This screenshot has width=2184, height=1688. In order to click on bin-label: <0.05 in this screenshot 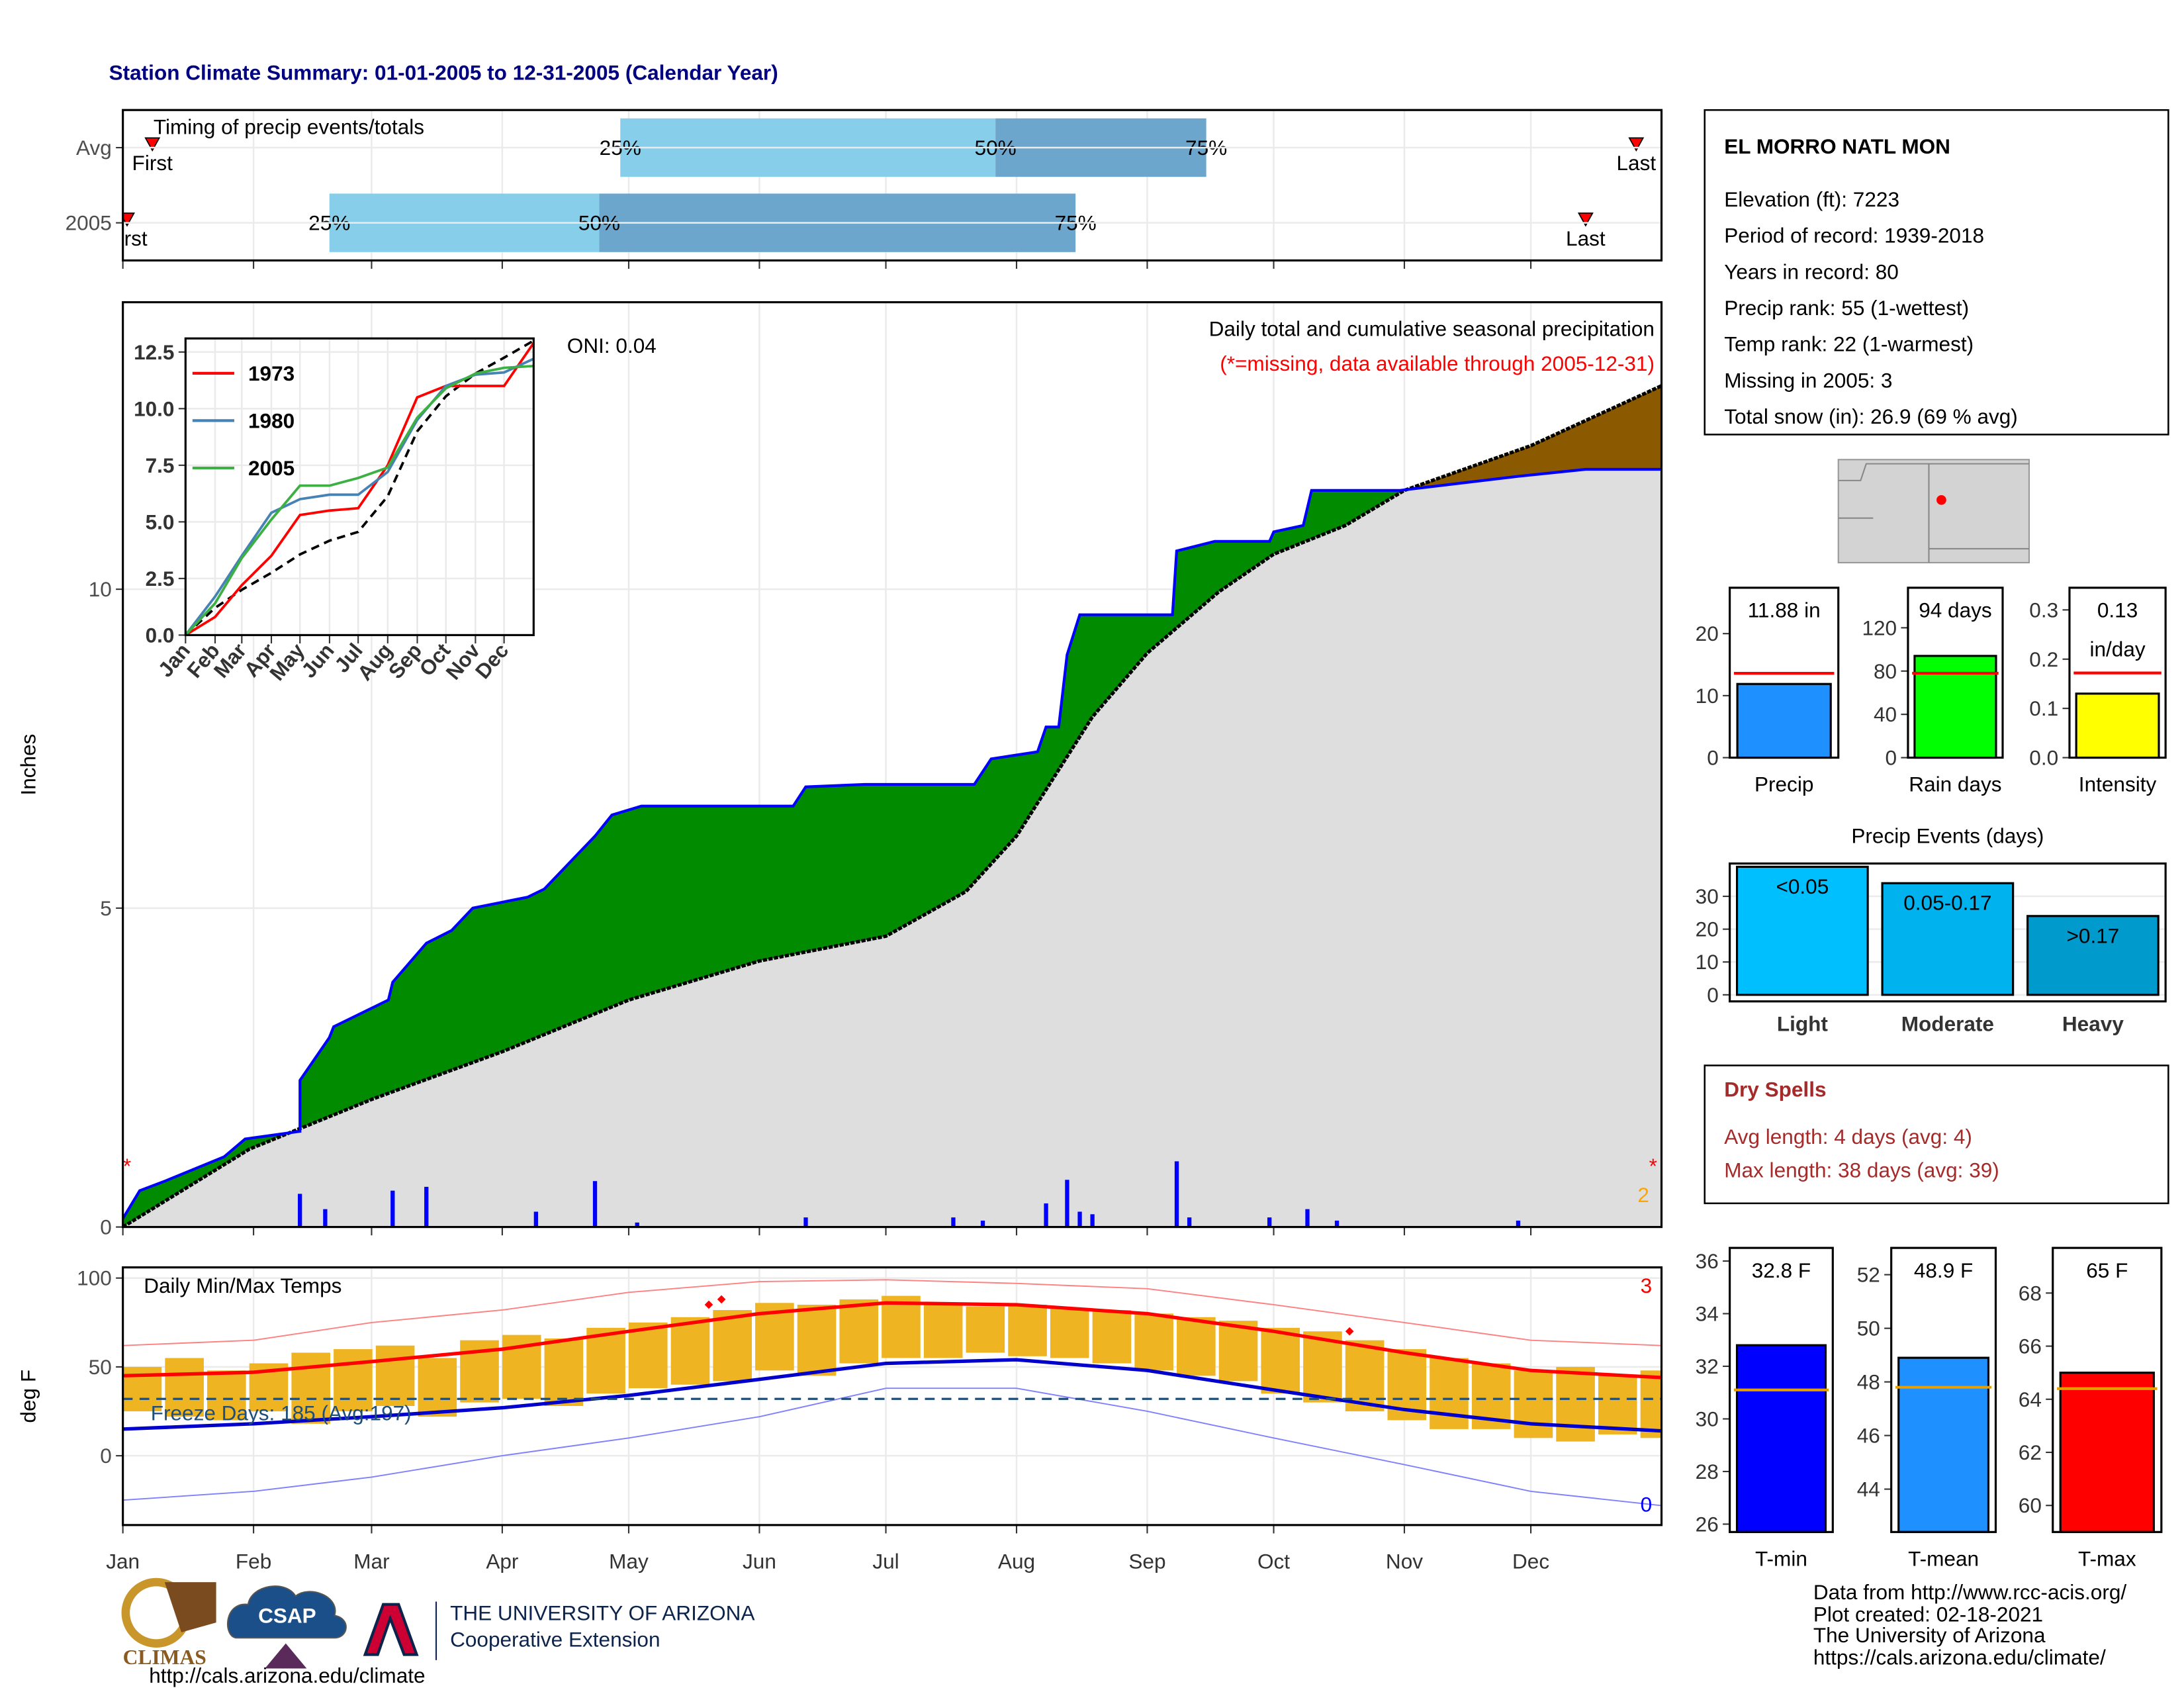, I will do `click(1803, 886)`.